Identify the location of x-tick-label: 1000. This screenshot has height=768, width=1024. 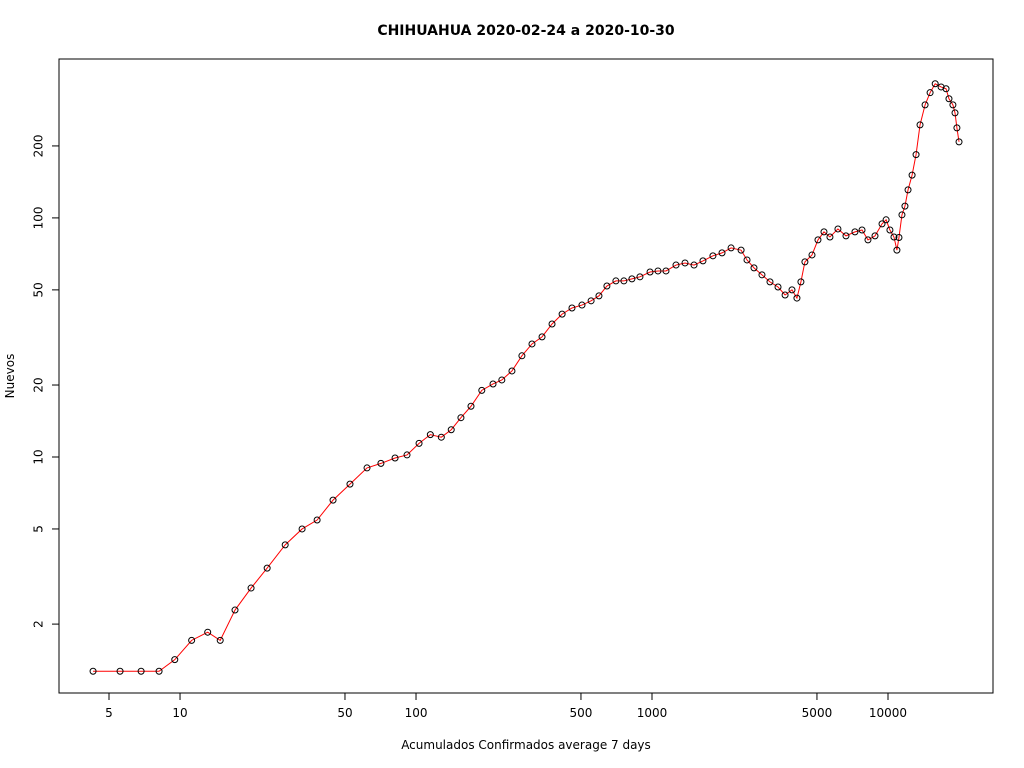
(652, 713).